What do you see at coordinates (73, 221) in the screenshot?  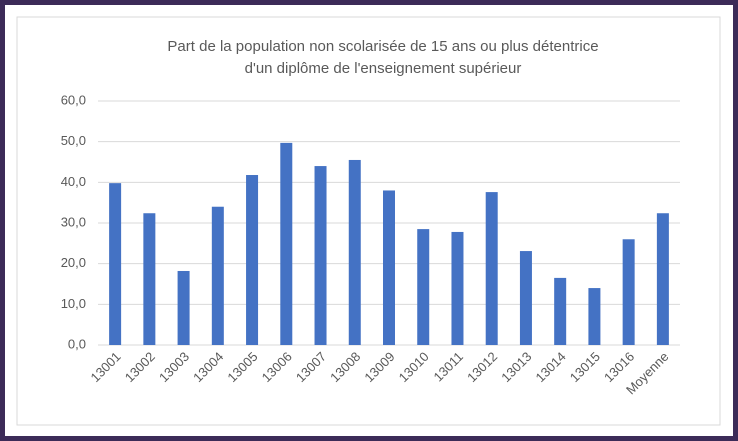 I see `y-tick-label: 30,0` at bounding box center [73, 221].